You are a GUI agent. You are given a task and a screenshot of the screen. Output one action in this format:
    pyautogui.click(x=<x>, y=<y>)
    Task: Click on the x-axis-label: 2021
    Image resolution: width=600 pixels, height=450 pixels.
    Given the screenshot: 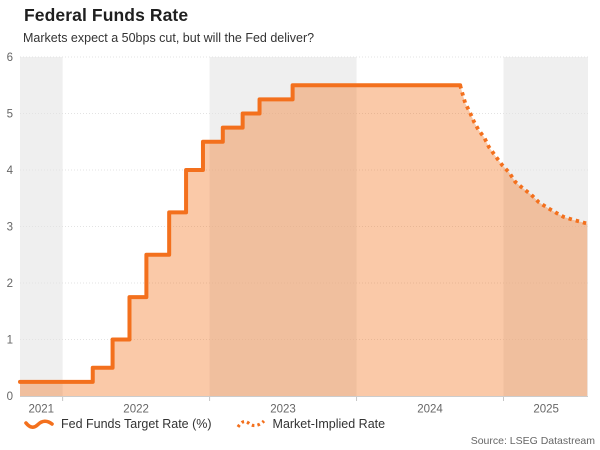 What is the action you would take?
    pyautogui.click(x=42, y=410)
    